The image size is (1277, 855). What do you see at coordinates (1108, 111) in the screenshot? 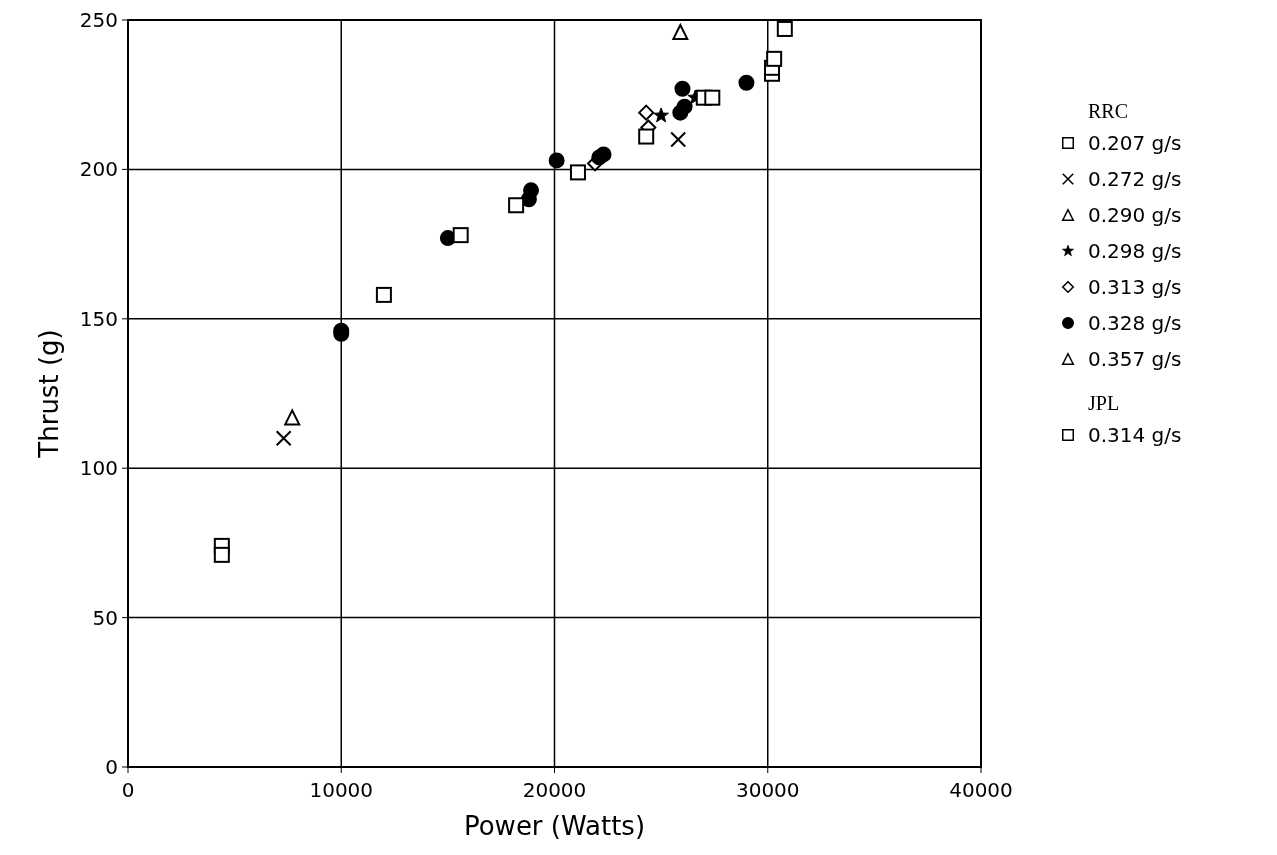
I see `legend-title: RRC` at bounding box center [1108, 111].